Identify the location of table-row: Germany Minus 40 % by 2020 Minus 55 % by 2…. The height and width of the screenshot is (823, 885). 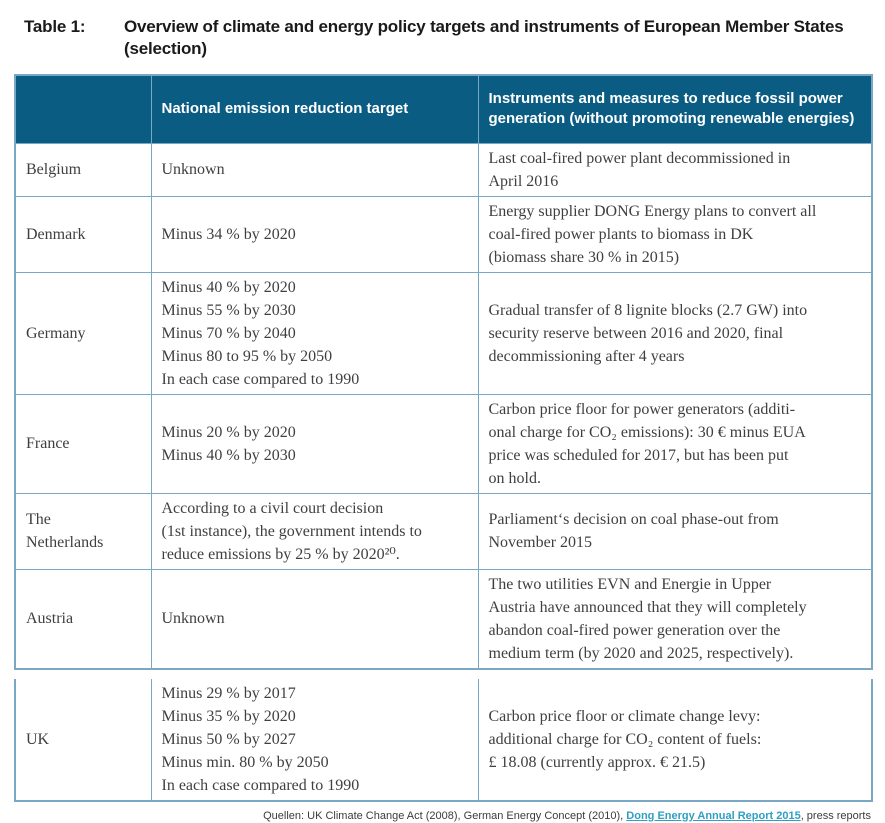
(443, 333).